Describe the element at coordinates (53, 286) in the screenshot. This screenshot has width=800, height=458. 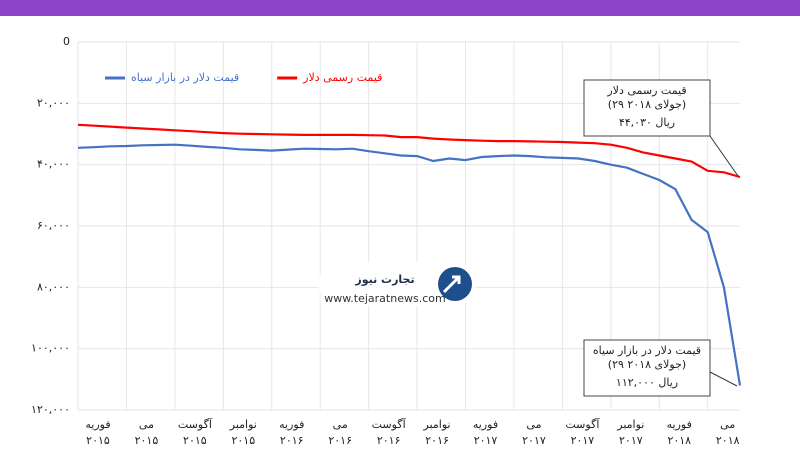
I see `y-tick-label: ۸۰,۰۰۰` at that location.